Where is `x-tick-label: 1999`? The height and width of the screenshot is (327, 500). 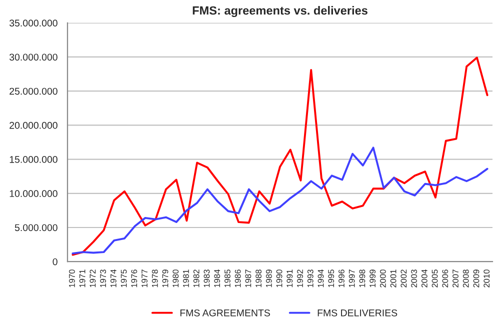
x-tick-label: 1999 is located at coordinates (373, 279).